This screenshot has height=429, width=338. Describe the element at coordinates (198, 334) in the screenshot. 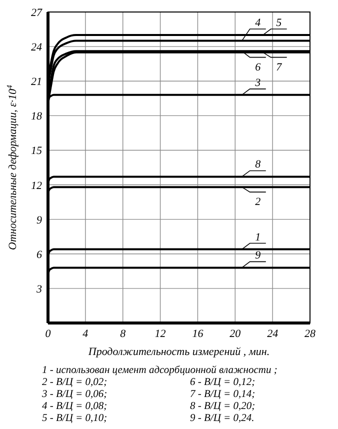

I see `x-tick-label: 16` at that location.